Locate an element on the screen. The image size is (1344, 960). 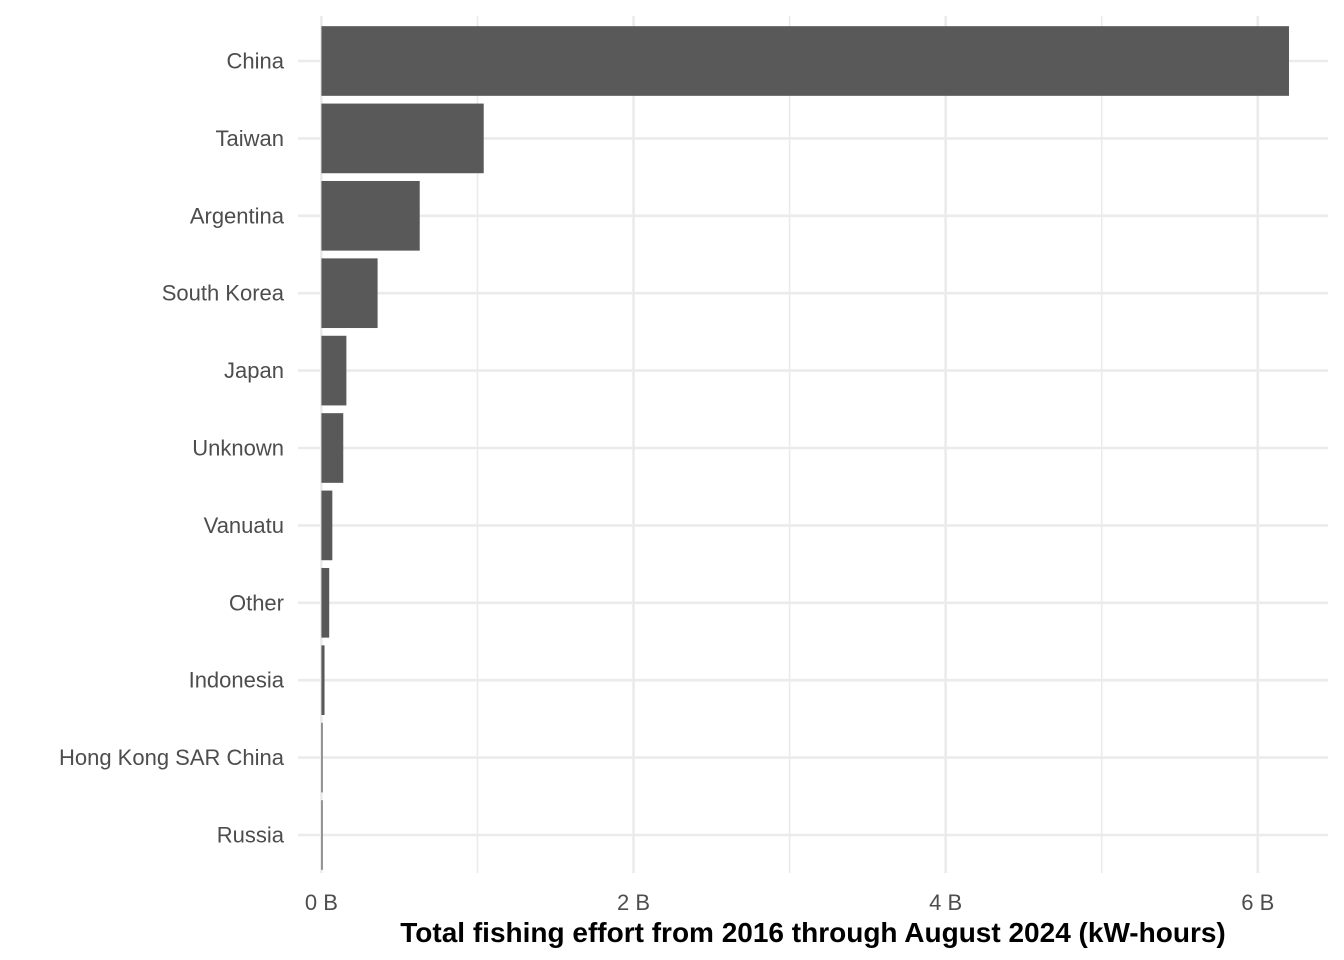
category-label: Japan is located at coordinates (254, 370).